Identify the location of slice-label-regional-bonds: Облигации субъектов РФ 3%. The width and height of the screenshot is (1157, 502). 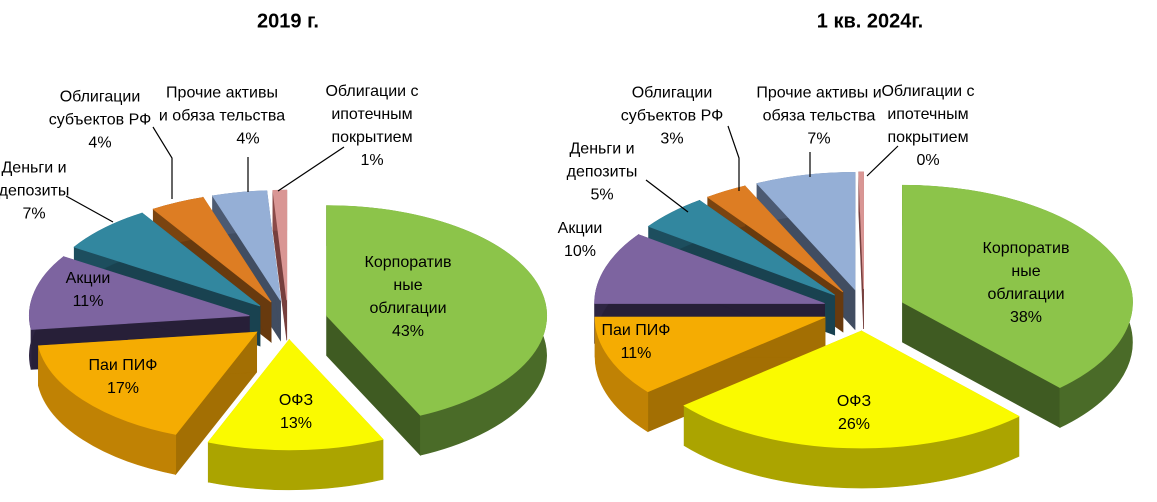
(672, 116).